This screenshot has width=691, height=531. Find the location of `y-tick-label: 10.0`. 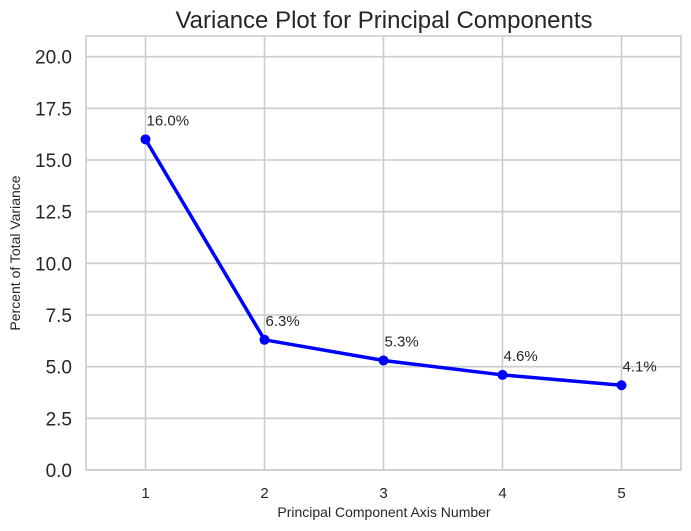

y-tick-label: 10.0 is located at coordinates (53, 264).